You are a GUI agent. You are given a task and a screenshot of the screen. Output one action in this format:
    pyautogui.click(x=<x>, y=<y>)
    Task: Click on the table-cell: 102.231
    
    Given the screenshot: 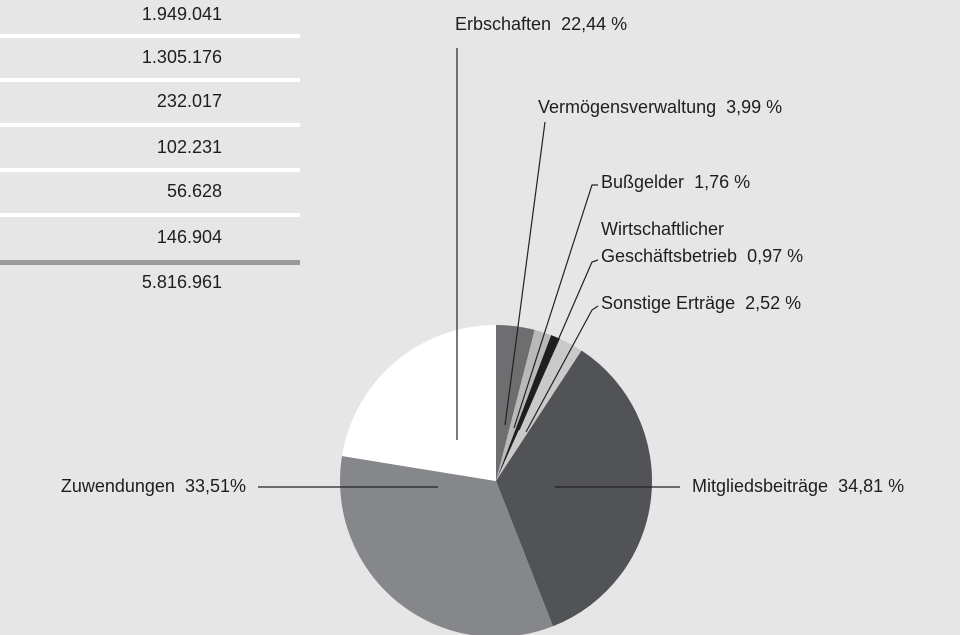 What is the action you would take?
    pyautogui.click(x=189, y=147)
    